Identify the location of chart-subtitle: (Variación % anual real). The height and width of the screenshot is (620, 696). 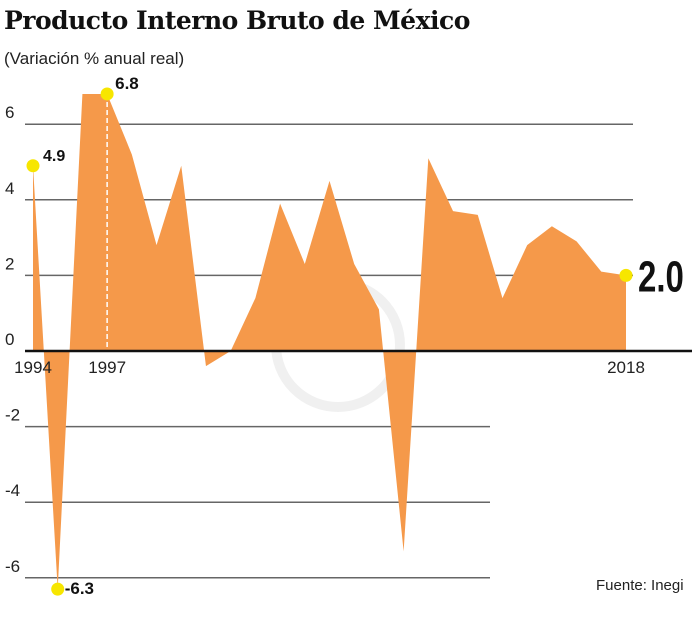
(94, 58).